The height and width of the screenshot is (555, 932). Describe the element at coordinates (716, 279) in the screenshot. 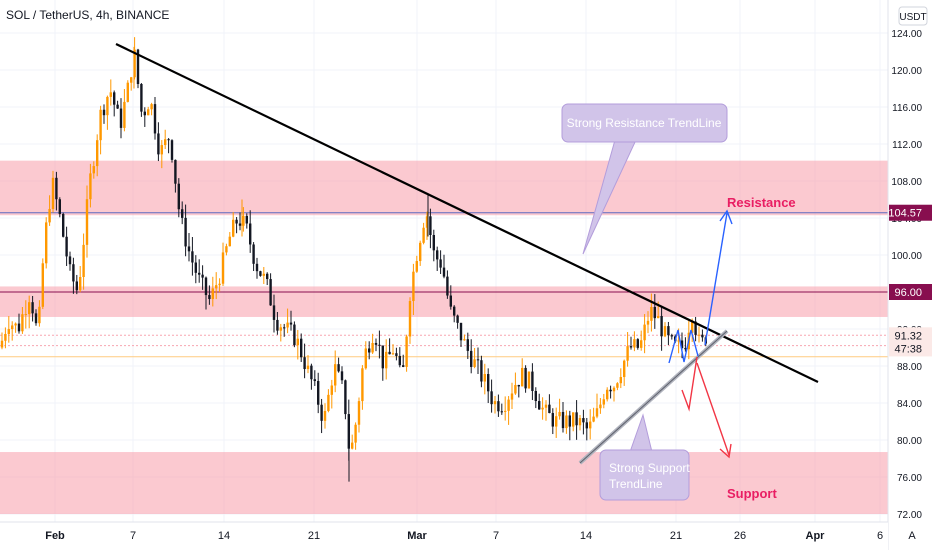

I see `bull-arrow` at that location.